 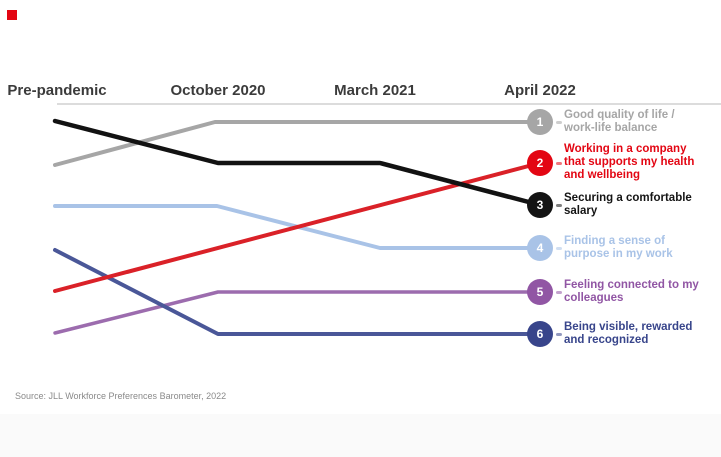 What do you see at coordinates (631, 285) in the screenshot?
I see `legend-label-line: Feeling connected to my` at bounding box center [631, 285].